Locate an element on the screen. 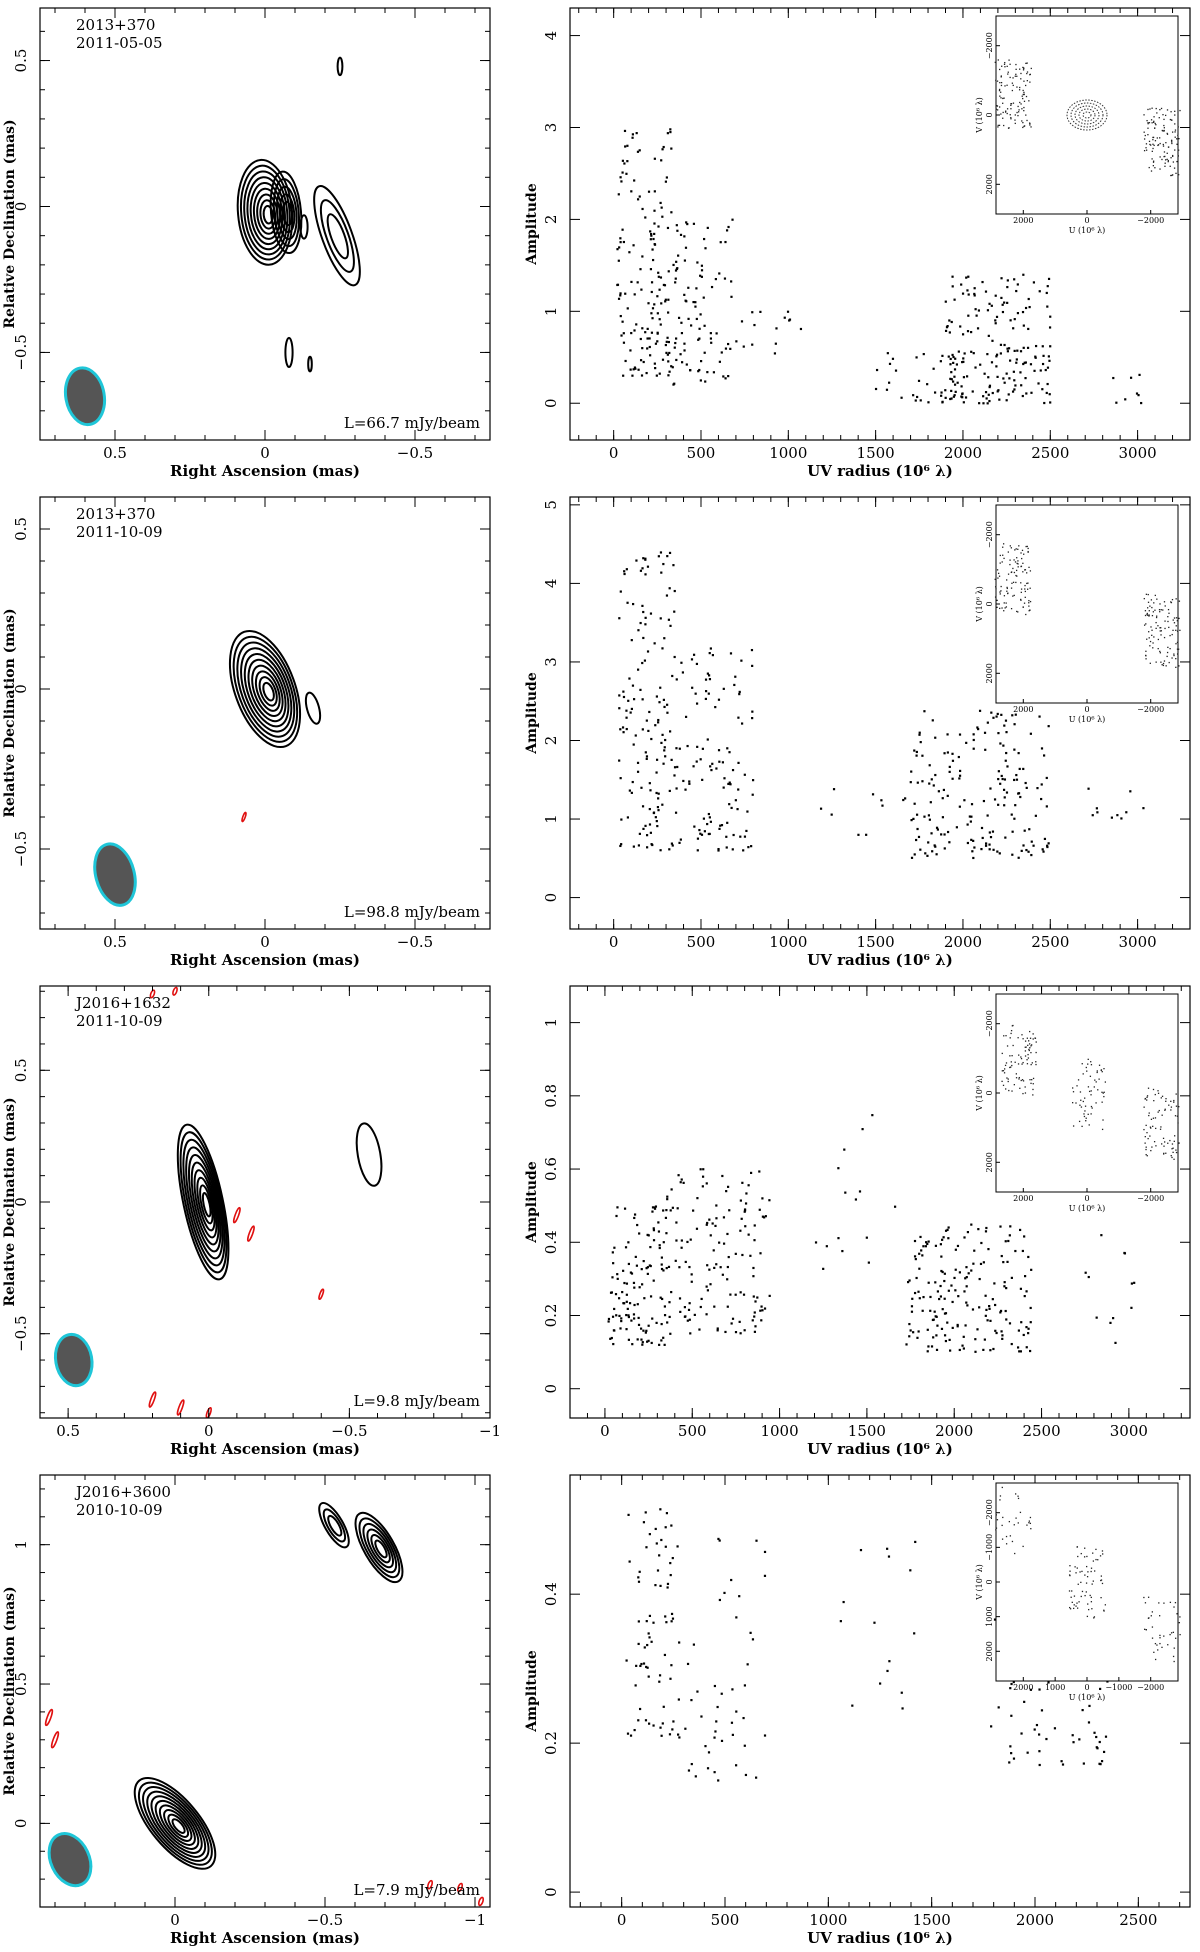 The width and height of the screenshot is (1200, 1952). y-axis-label: Amplitude is located at coordinates (532, 1691).